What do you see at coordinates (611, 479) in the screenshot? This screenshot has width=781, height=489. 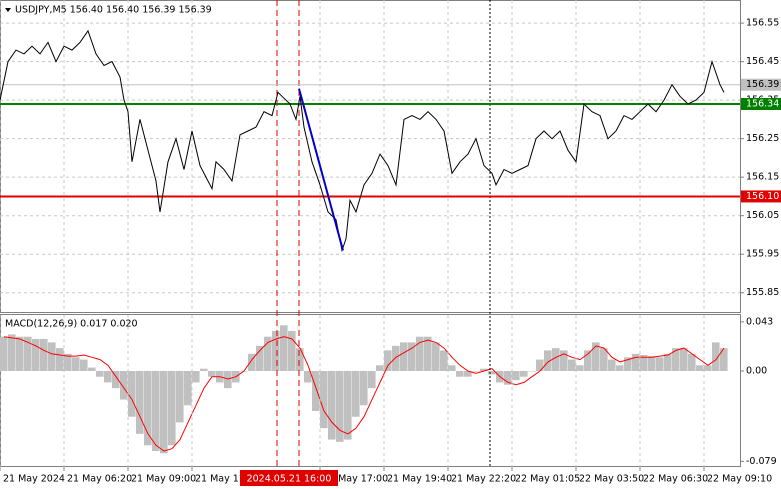 I see `x-tick-label: 22 May 03:50` at bounding box center [611, 479].